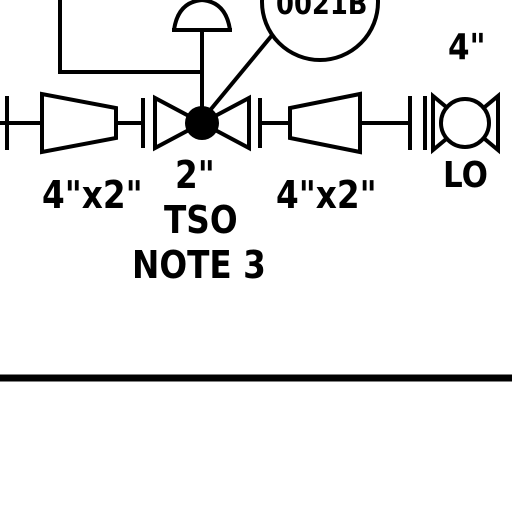  Describe the element at coordinates (199, 265) in the screenshot. I see `valve-note-label: NOTE 3` at that location.